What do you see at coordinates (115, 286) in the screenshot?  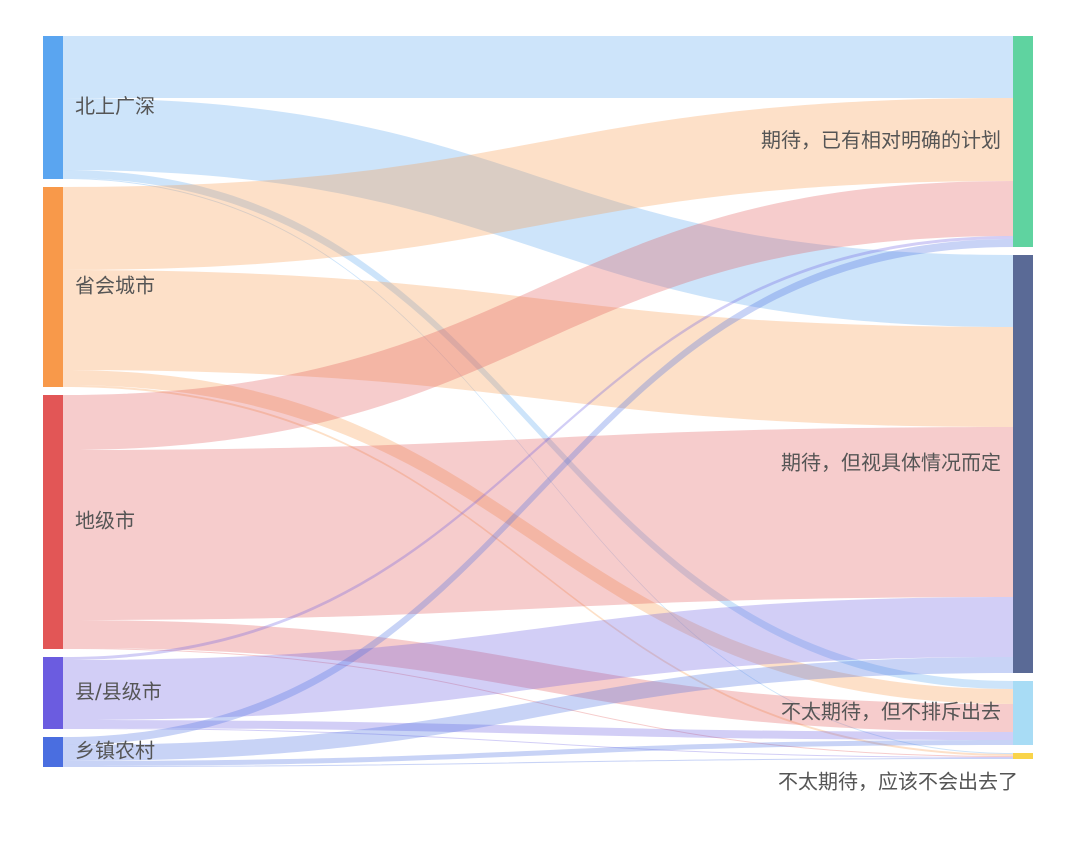 I see `node-label: 省会城市` at bounding box center [115, 286].